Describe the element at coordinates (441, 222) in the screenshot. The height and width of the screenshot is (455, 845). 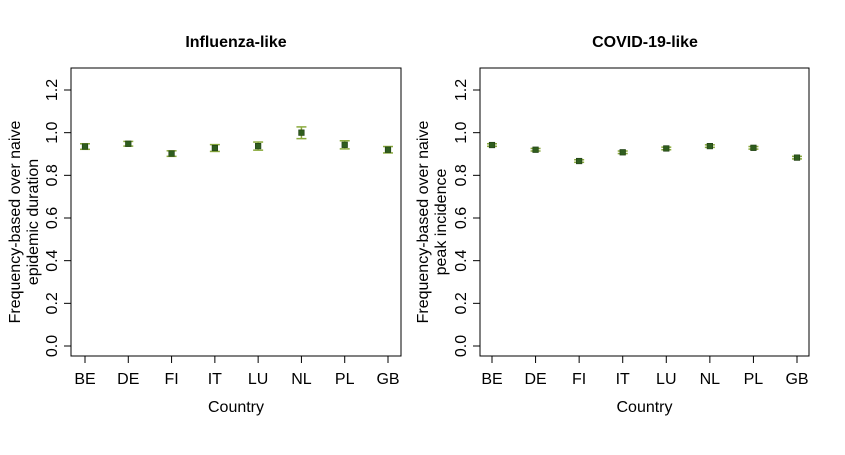
I see `y-axis-label-line-2: peak incidence` at that location.